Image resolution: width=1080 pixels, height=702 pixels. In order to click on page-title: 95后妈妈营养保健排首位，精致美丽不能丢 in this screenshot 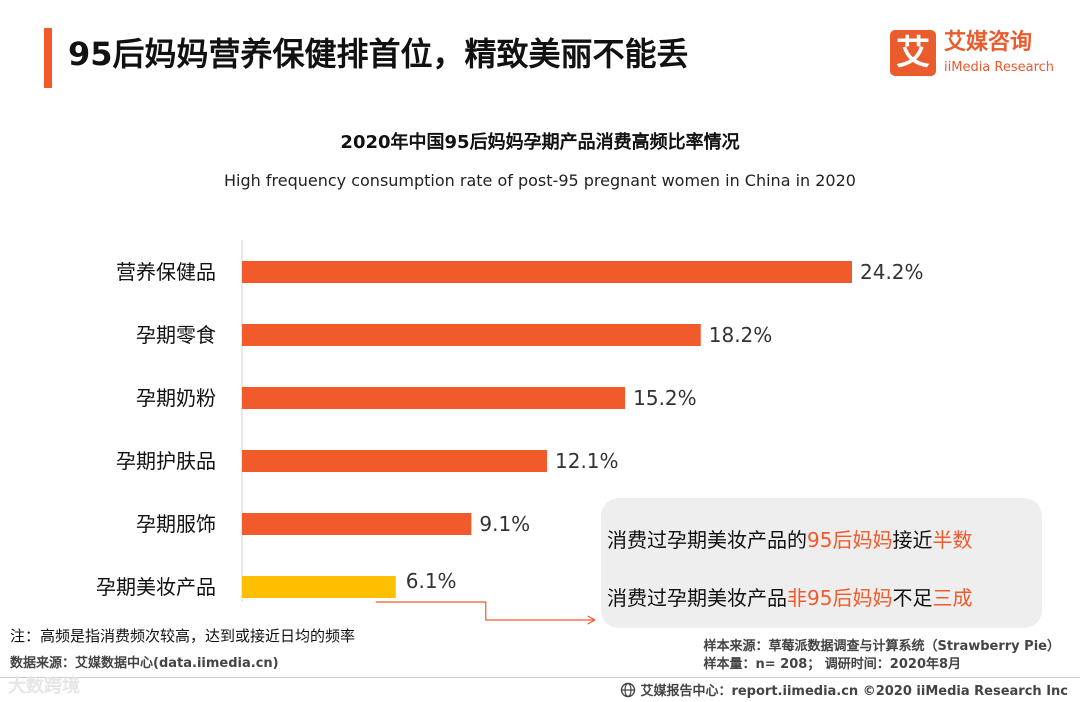, I will do `click(378, 54)`.